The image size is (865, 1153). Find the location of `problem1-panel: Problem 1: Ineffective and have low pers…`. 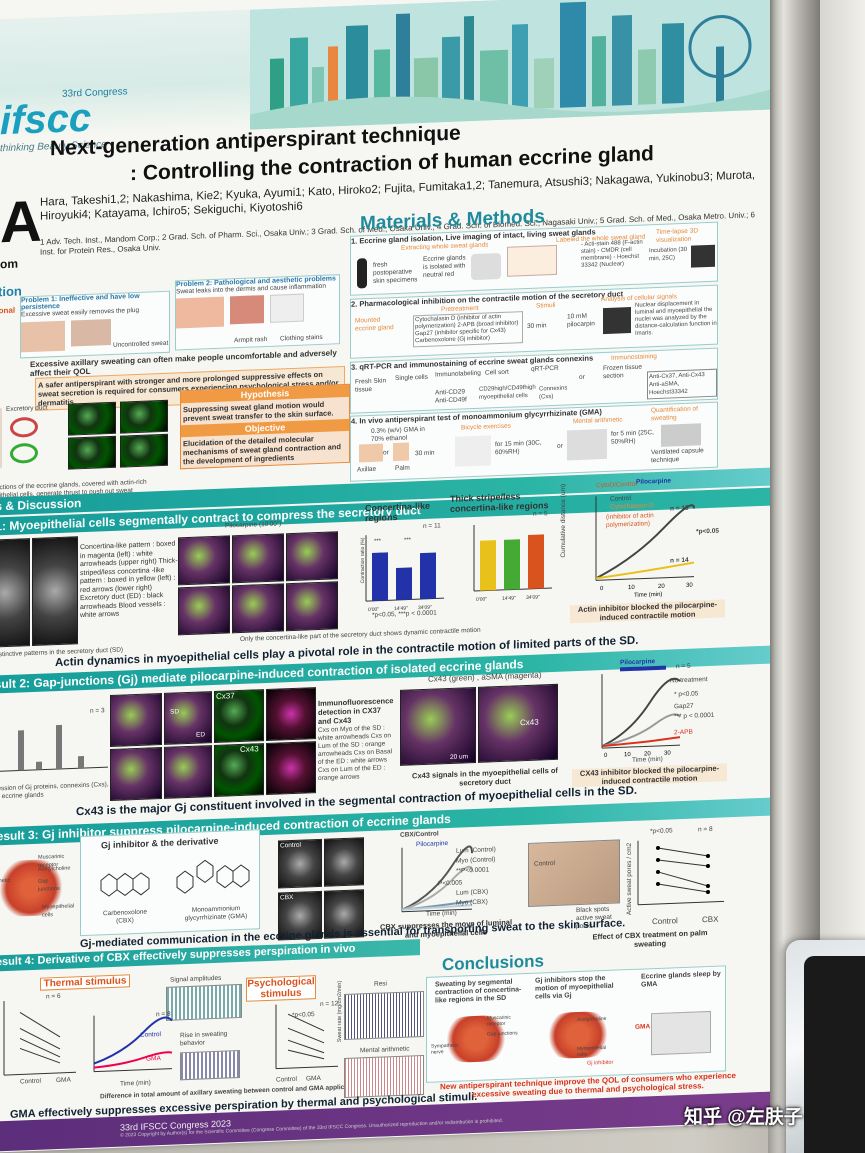

problem1-panel: Problem 1: Ineffective and have low pers… is located at coordinates (95, 324).